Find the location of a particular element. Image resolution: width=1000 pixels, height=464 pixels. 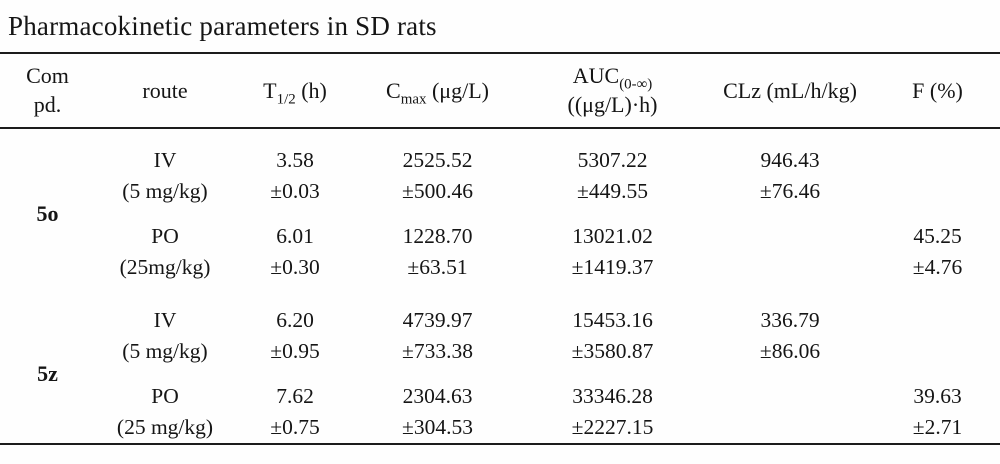

table-row-5z-po-sd: (25 mg/kg) ±0.75 ±304.53 ±2227.15 ±2.71 is located at coordinates (500, 428).